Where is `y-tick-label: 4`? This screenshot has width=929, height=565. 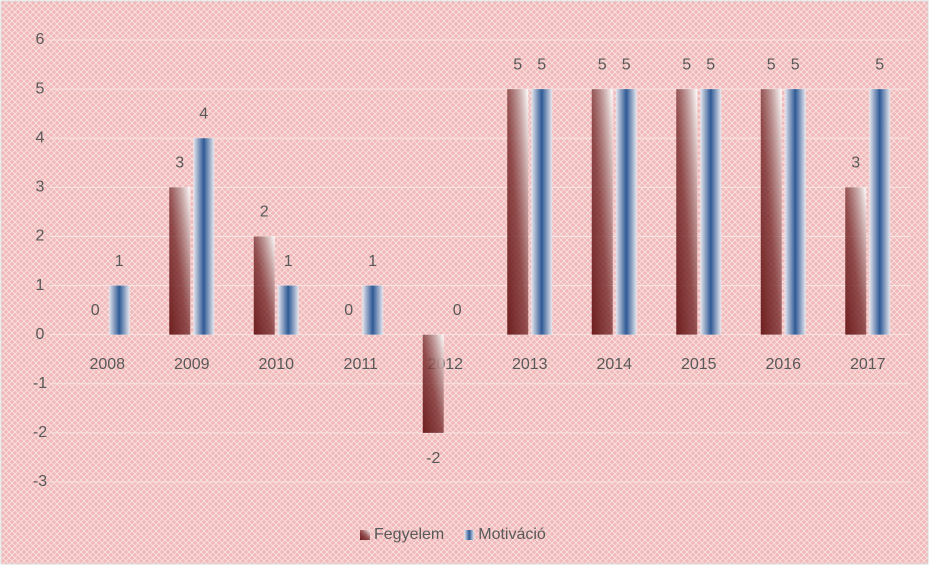
y-tick-label: 4 is located at coordinates (40, 137).